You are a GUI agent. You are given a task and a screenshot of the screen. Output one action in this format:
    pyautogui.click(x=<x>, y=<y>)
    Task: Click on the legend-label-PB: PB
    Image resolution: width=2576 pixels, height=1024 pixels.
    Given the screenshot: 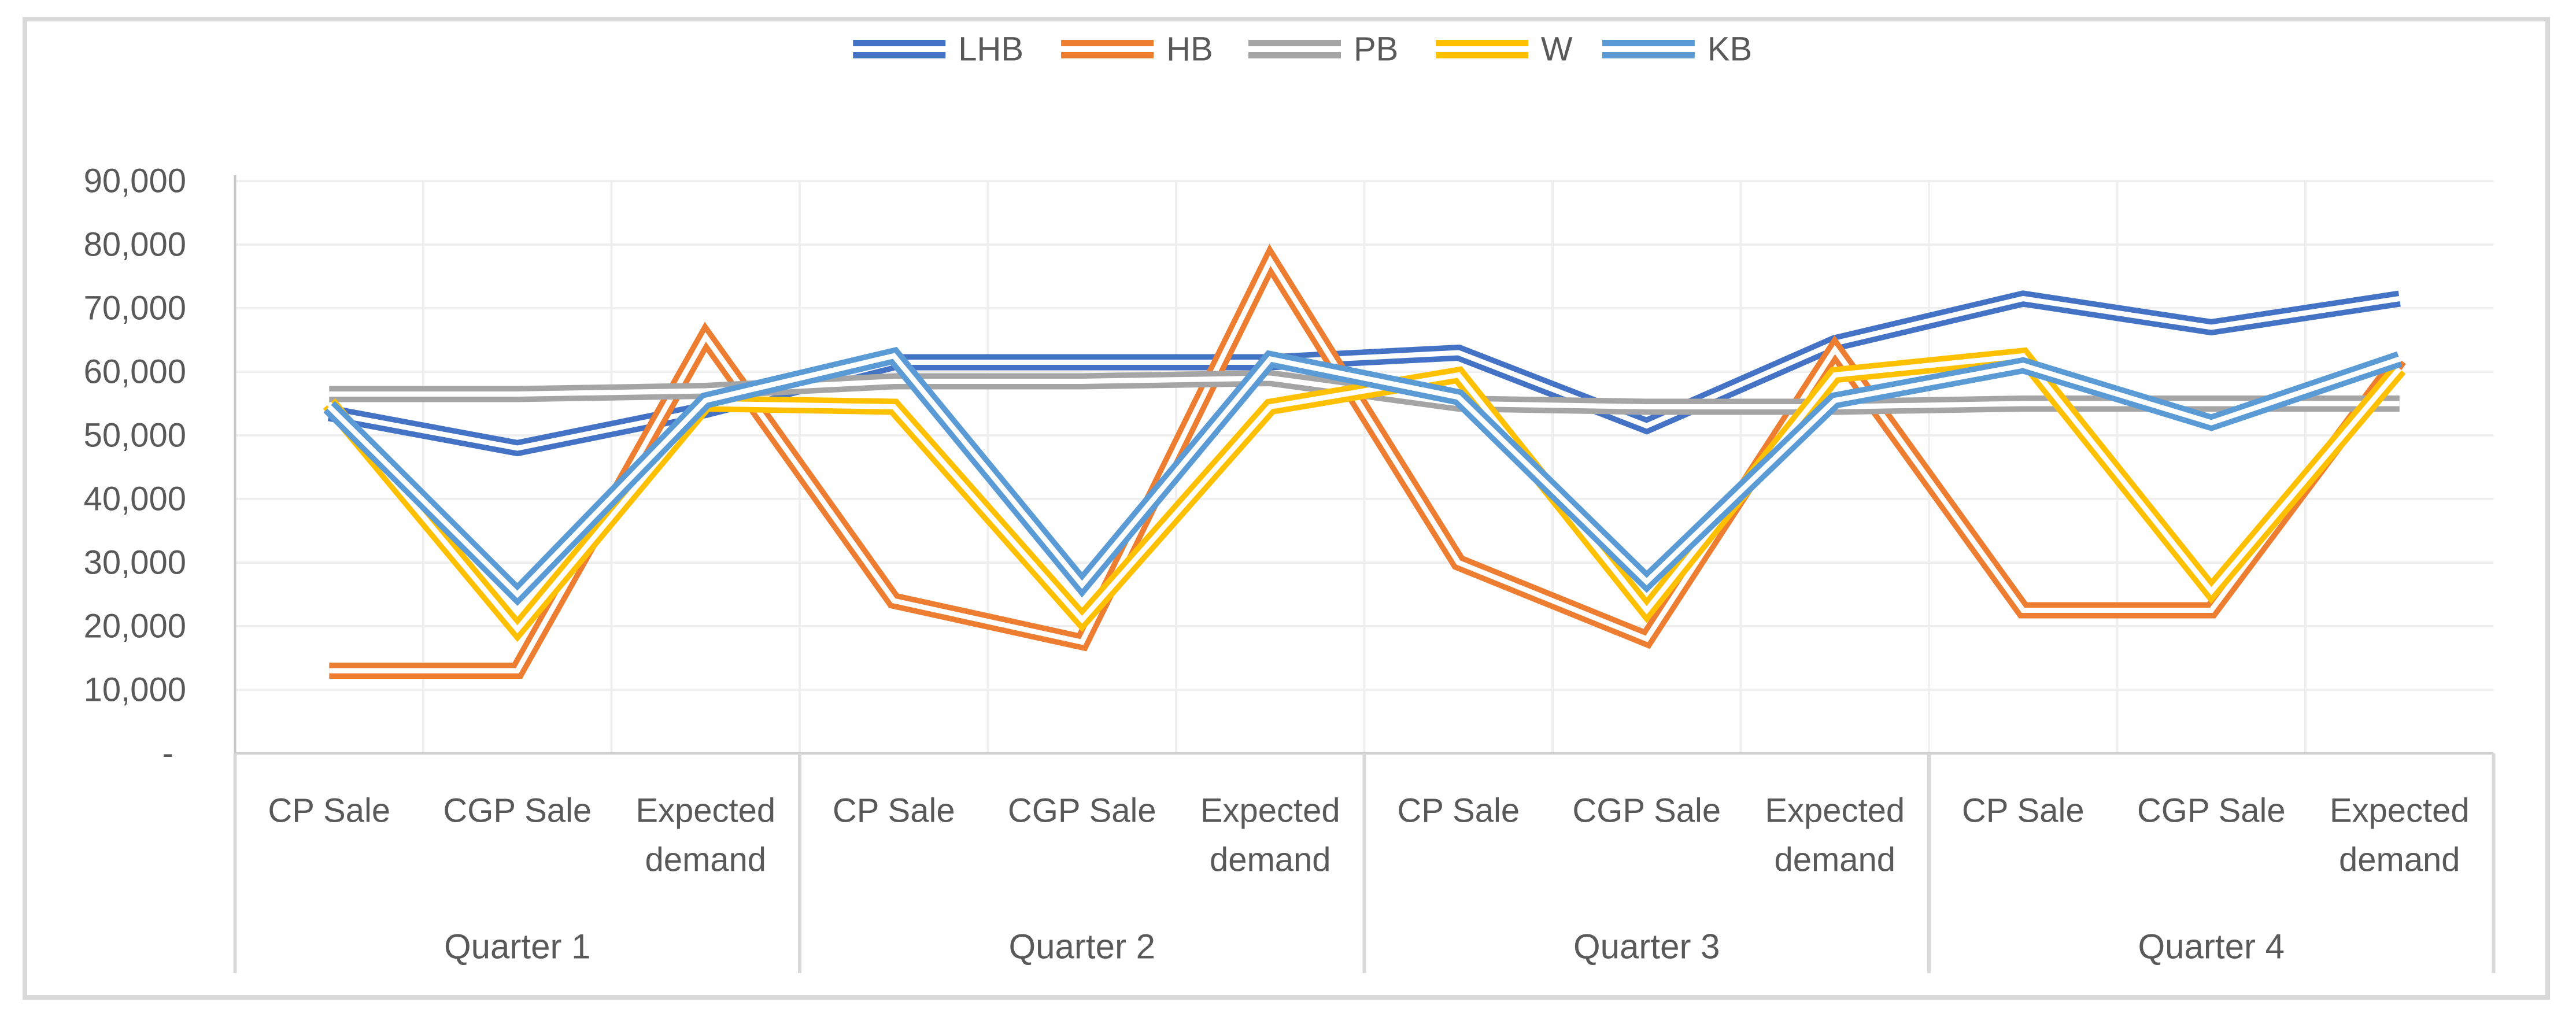 What is the action you would take?
    pyautogui.click(x=1376, y=49)
    